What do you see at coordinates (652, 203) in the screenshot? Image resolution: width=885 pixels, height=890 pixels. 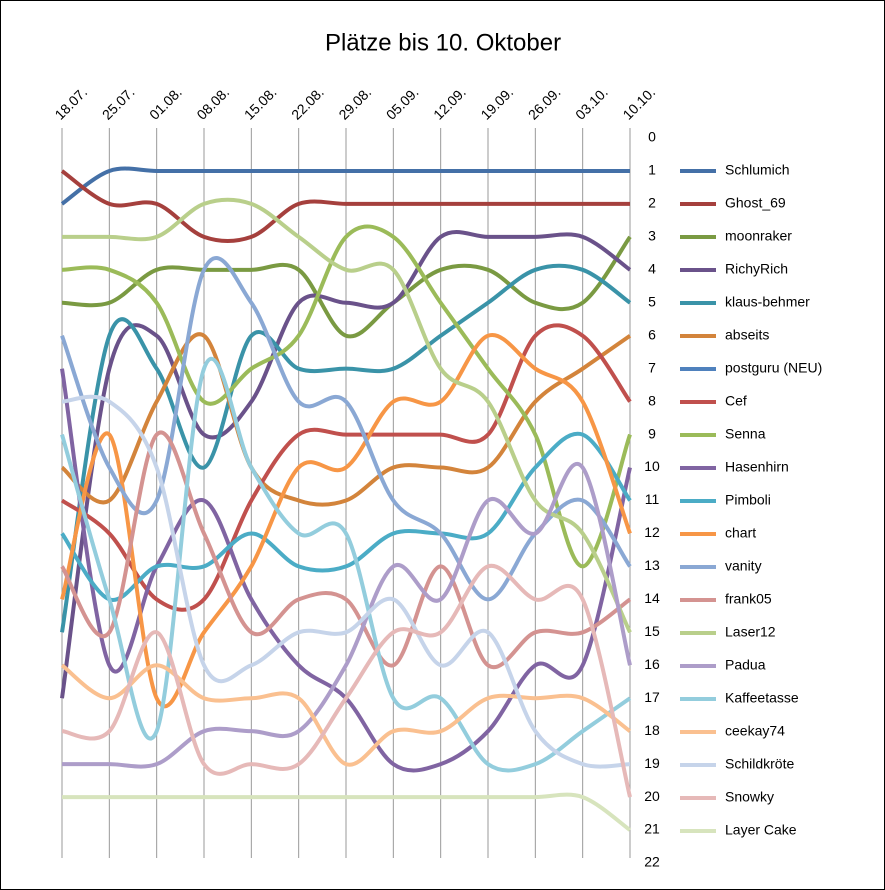 I see `y-tick-label: 2` at bounding box center [652, 203].